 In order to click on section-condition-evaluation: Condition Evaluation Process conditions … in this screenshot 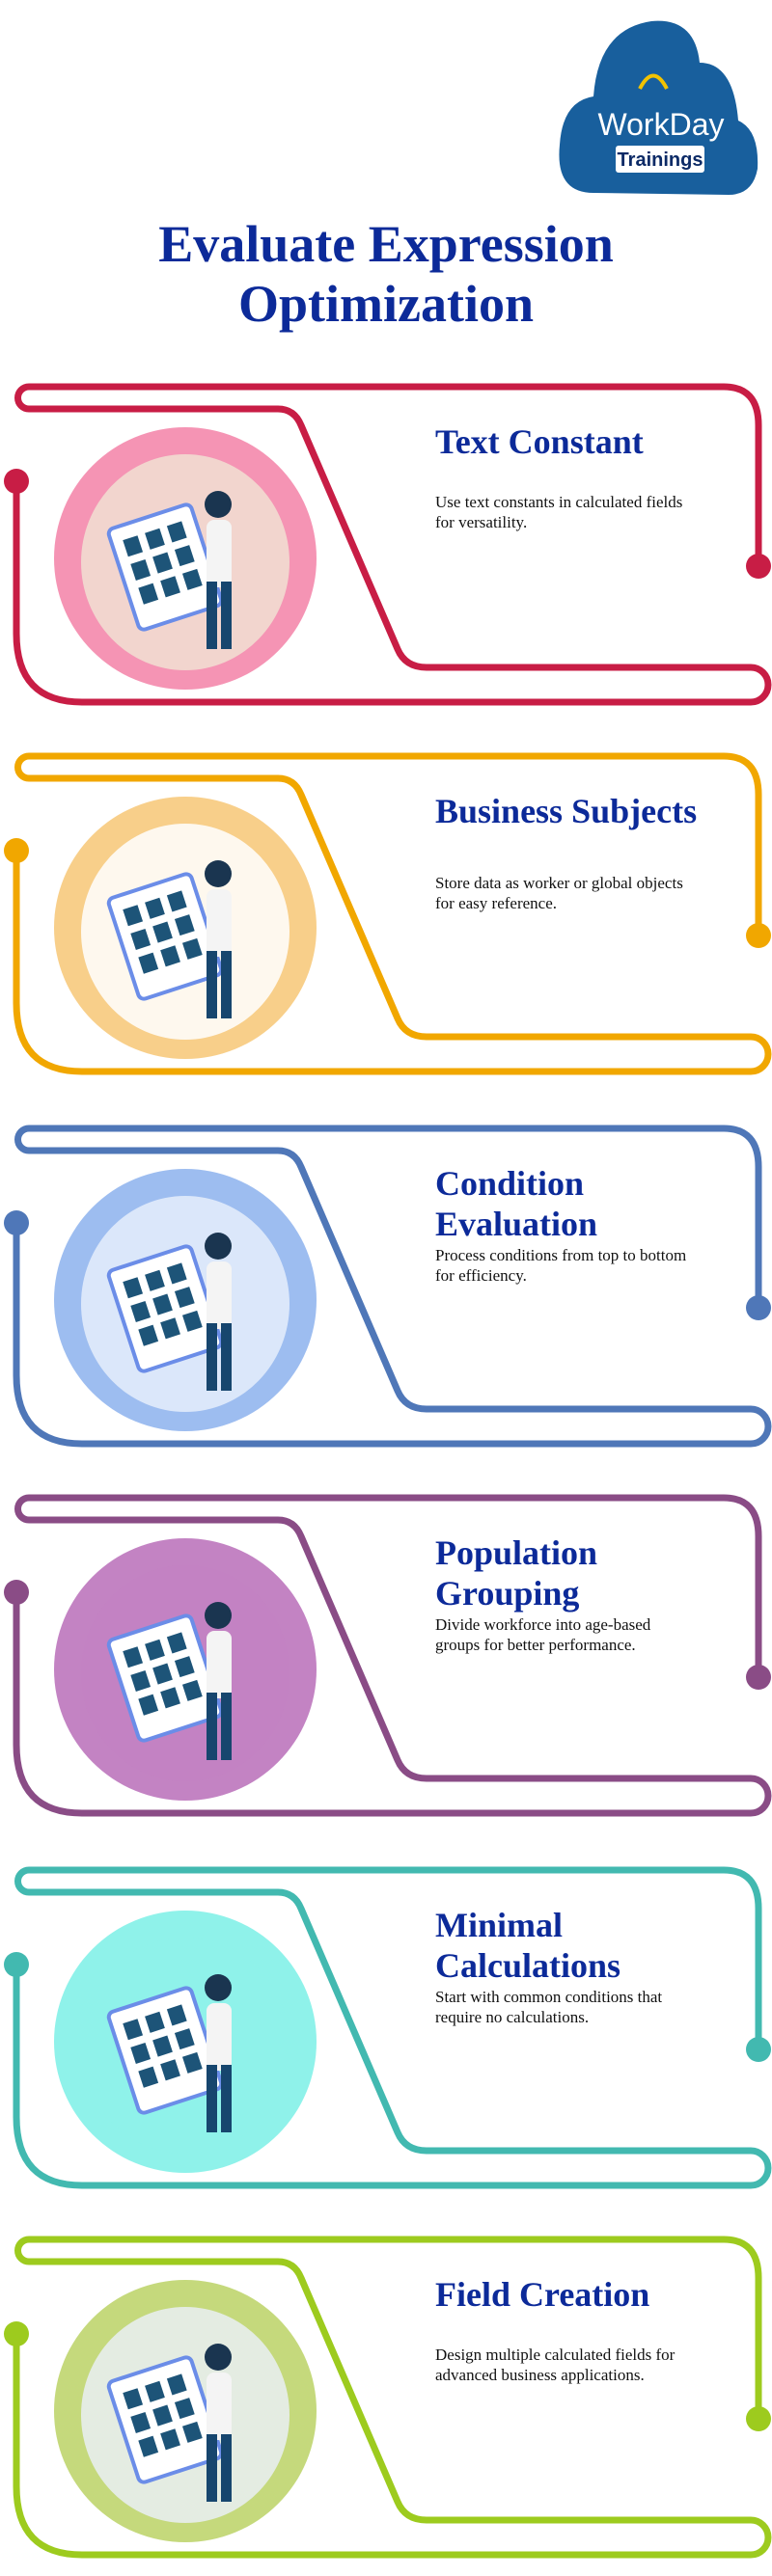, I will do `click(386, 1291)`.